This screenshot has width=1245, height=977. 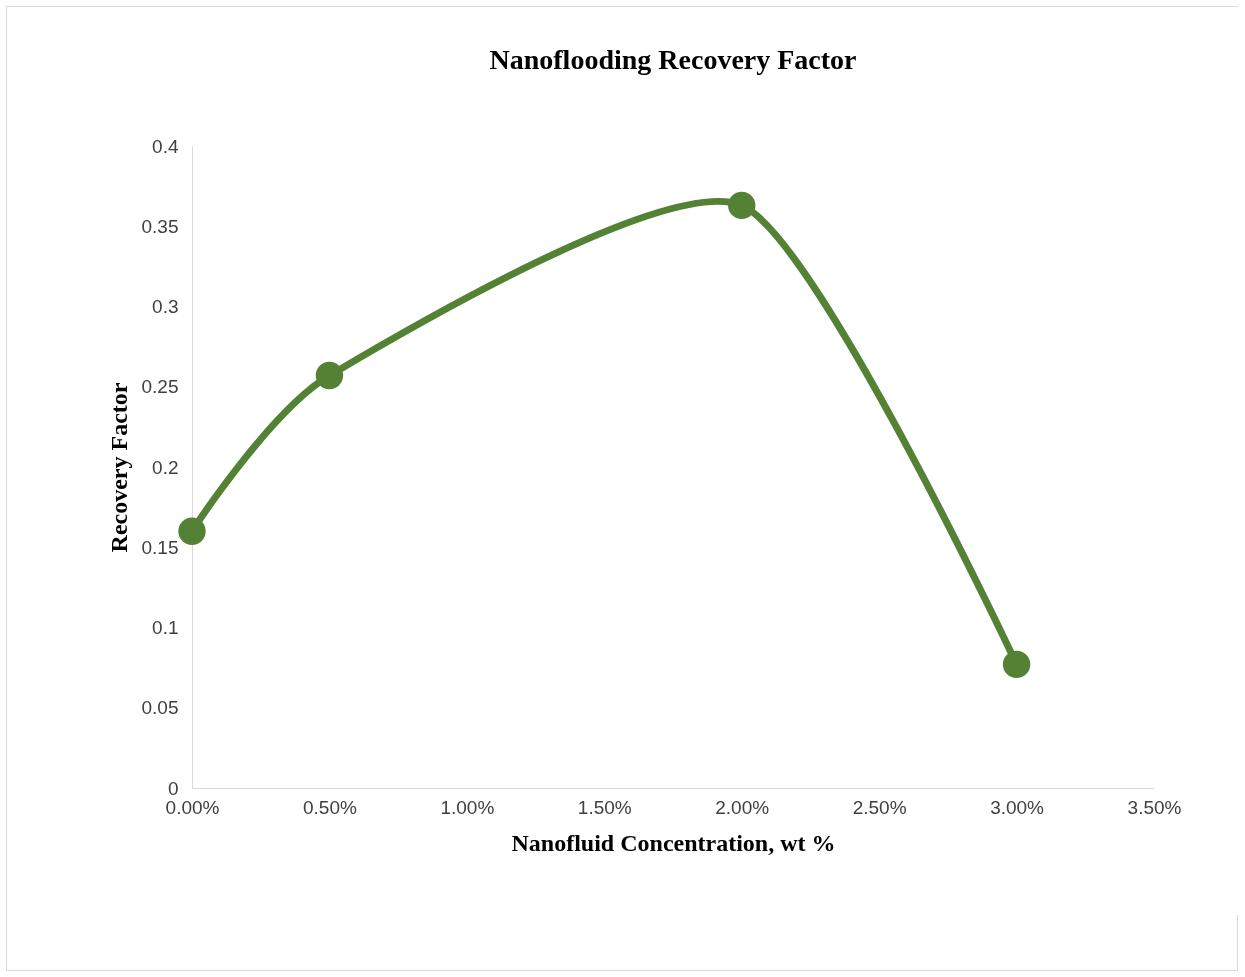 What do you see at coordinates (160, 226) in the screenshot?
I see `y-tick-label: 0.35` at bounding box center [160, 226].